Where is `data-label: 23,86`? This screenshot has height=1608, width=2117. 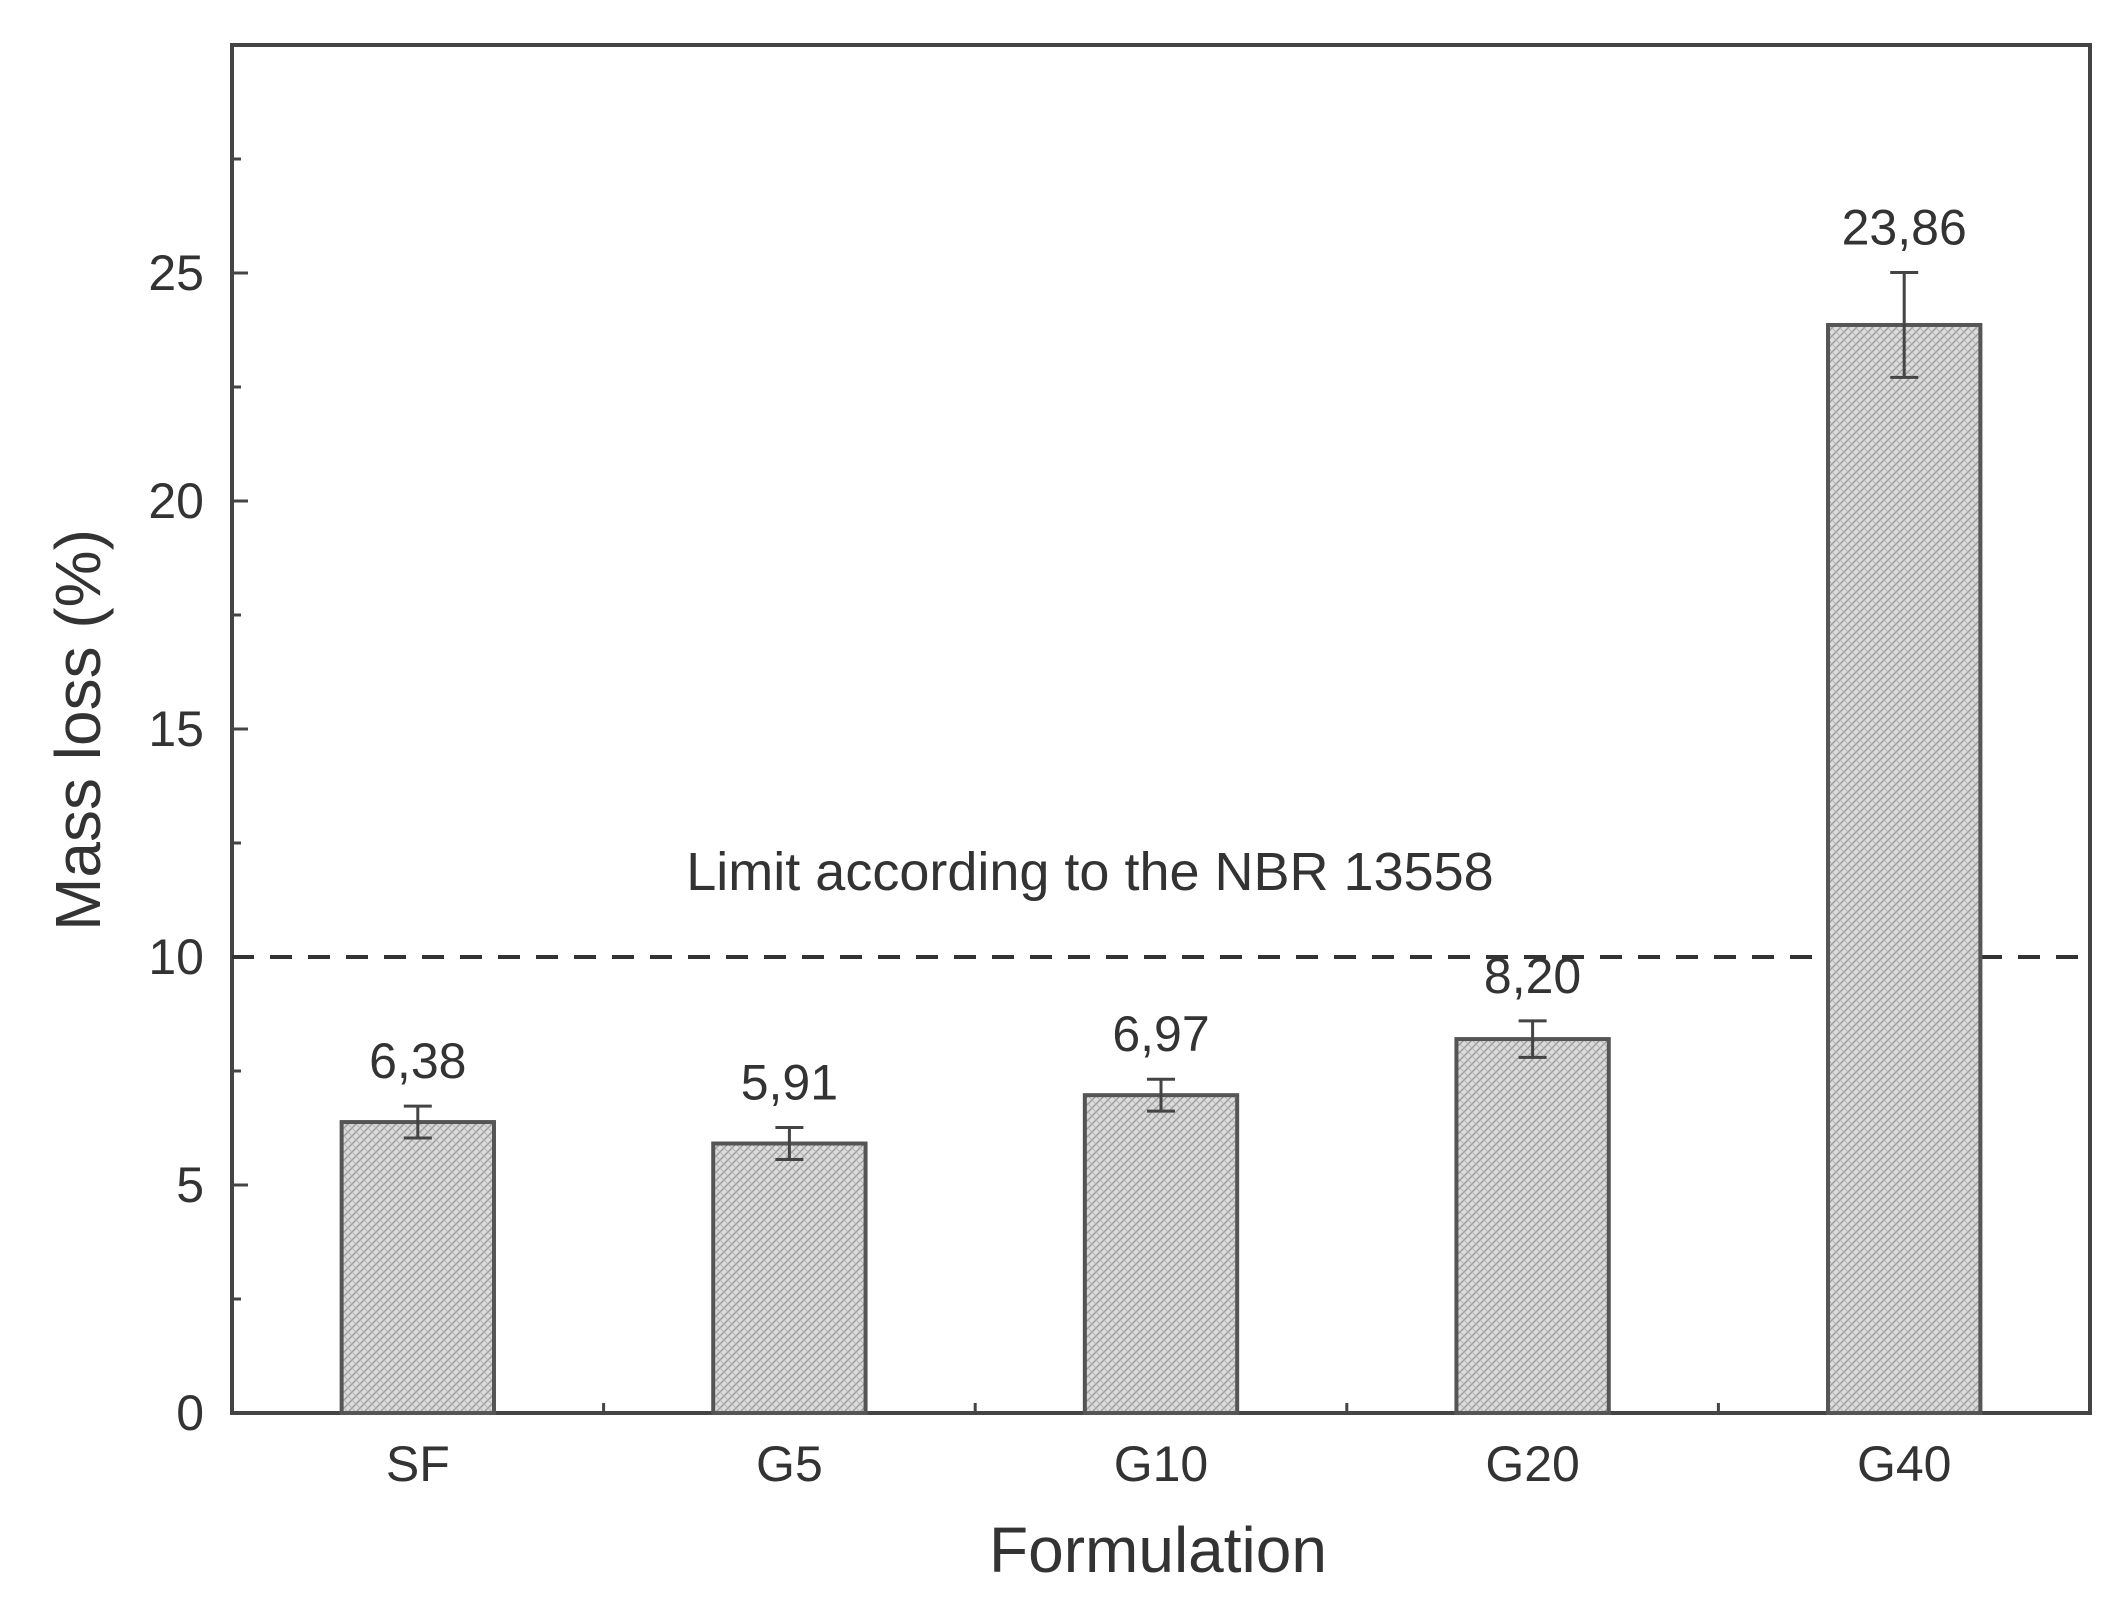 data-label: 23,86 is located at coordinates (1904, 228).